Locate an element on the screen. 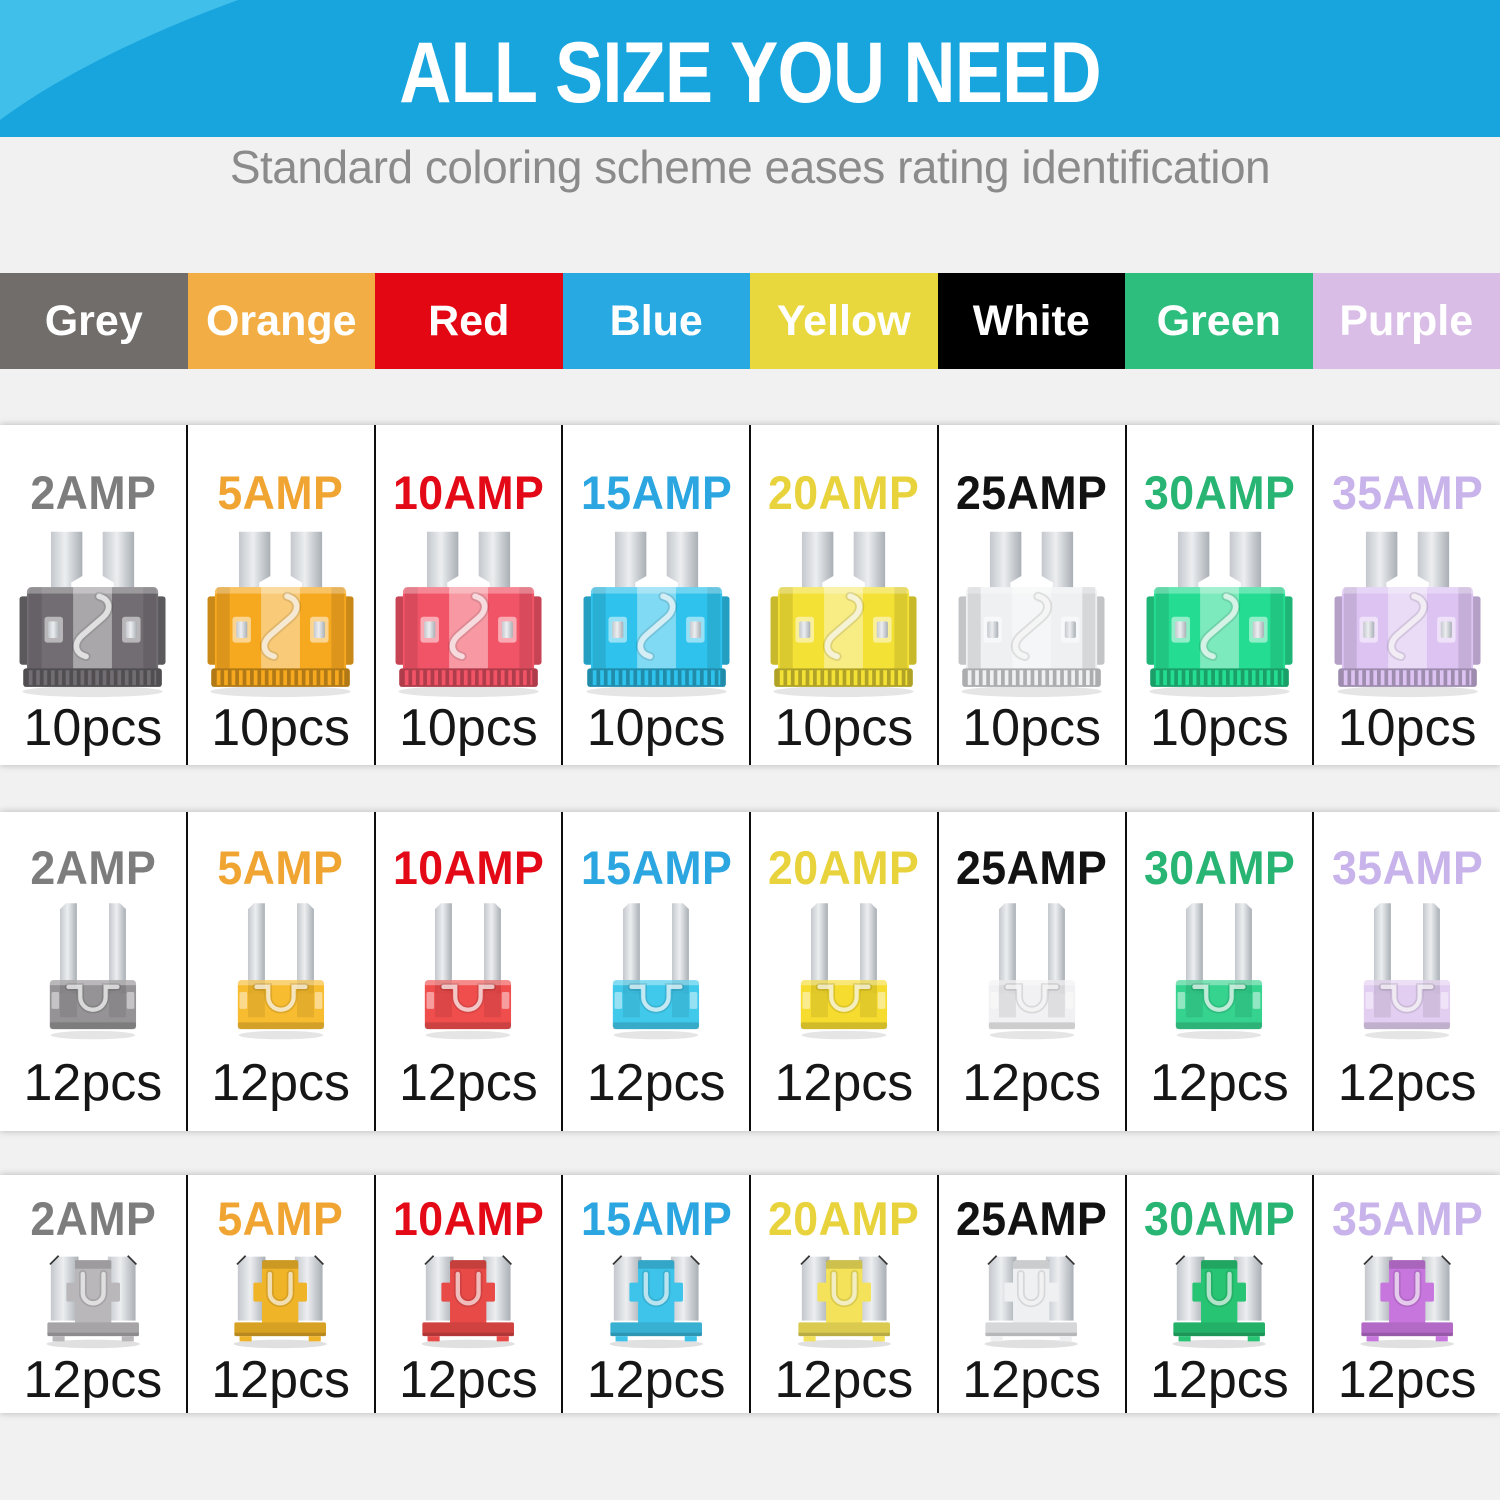 The height and width of the screenshot is (1500, 1500). fuse-card: 2AMP 10pcs is located at coordinates (93, 595).